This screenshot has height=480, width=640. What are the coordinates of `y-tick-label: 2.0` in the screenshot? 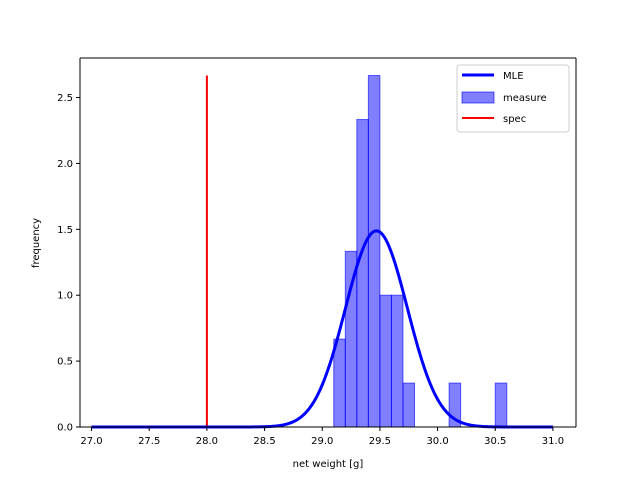 It's located at (65, 164).